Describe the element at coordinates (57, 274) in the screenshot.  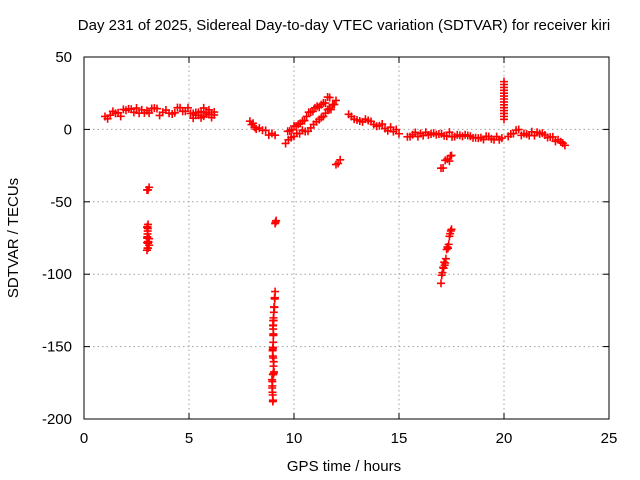
I see `y-tick-label: -100` at that location.